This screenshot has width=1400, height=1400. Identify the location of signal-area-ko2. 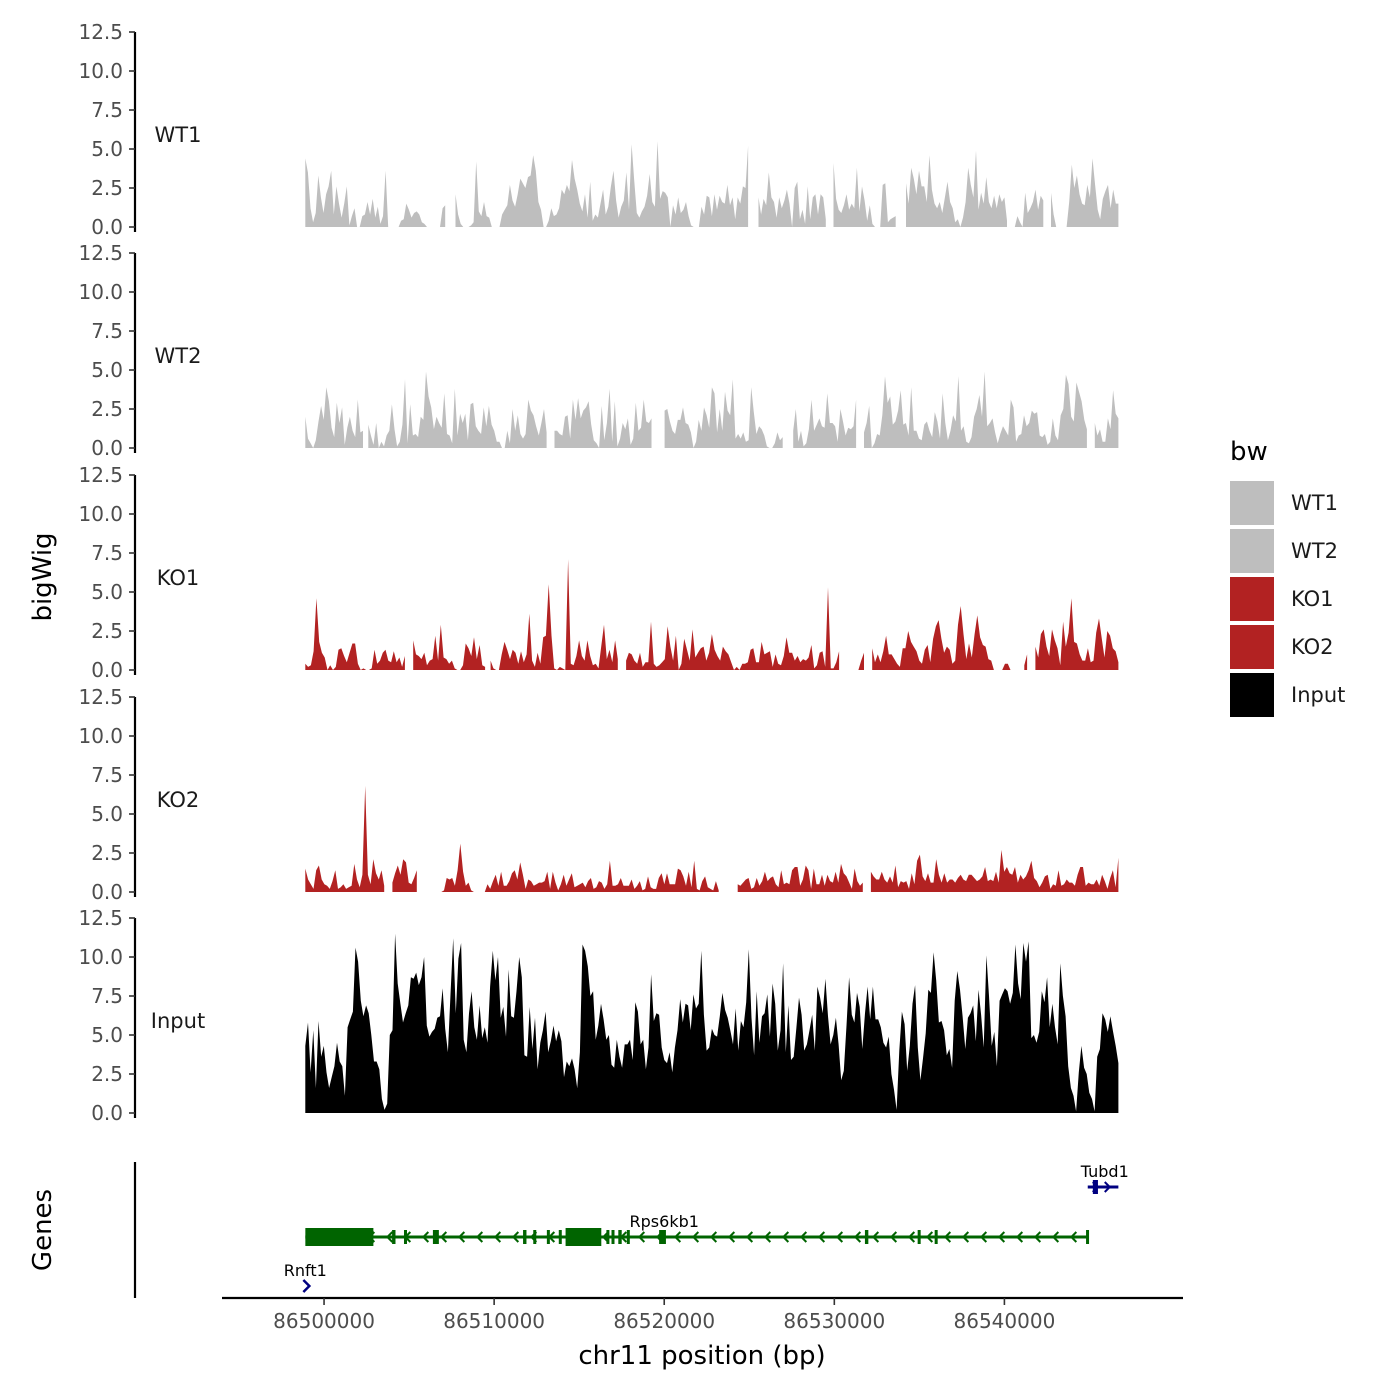
(712, 838).